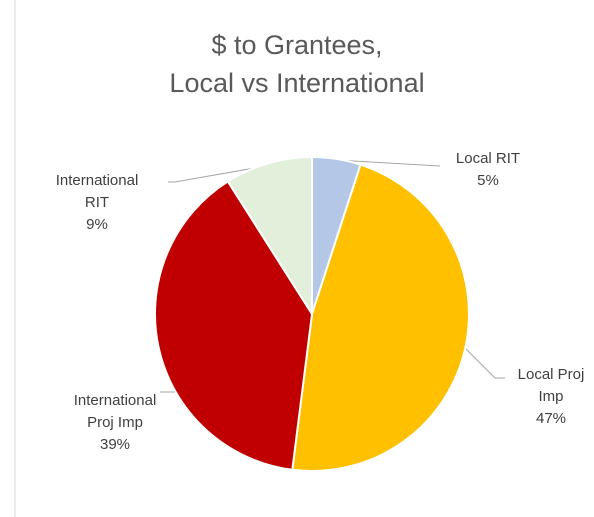 The width and height of the screenshot is (594, 517). What do you see at coordinates (551, 385) in the screenshot?
I see `category-label: Local Proj Imp` at bounding box center [551, 385].